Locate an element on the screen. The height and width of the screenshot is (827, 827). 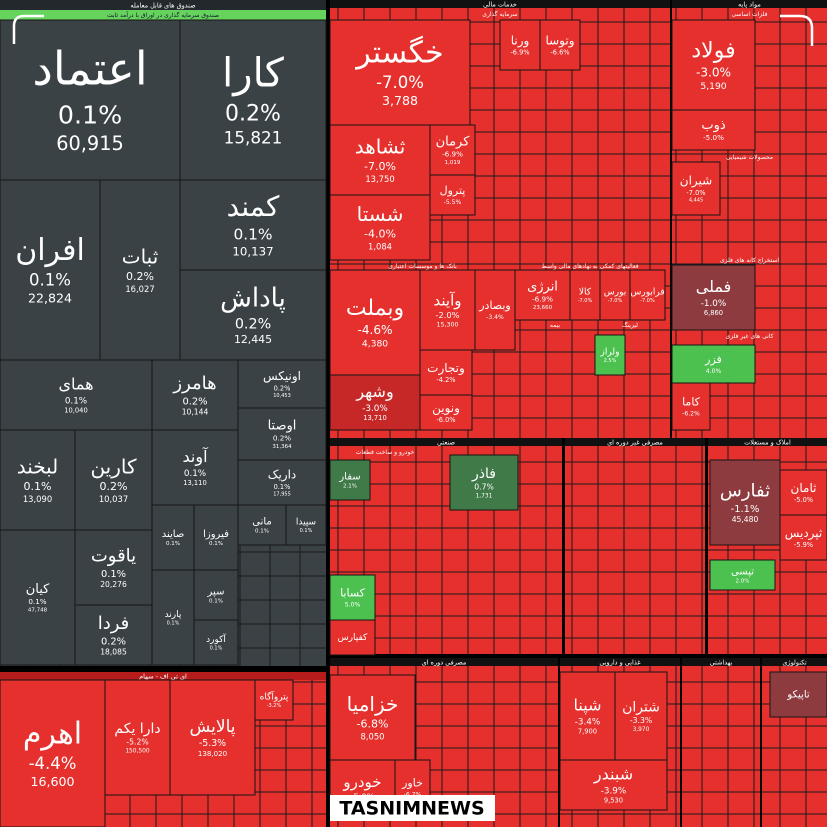
tile-change: -6.6% is located at coordinates (559, 52).